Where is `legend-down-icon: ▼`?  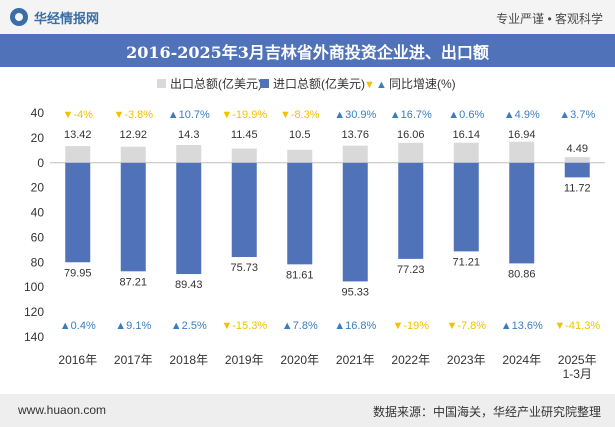
legend-down-icon: ▼ is located at coordinates (369, 85).